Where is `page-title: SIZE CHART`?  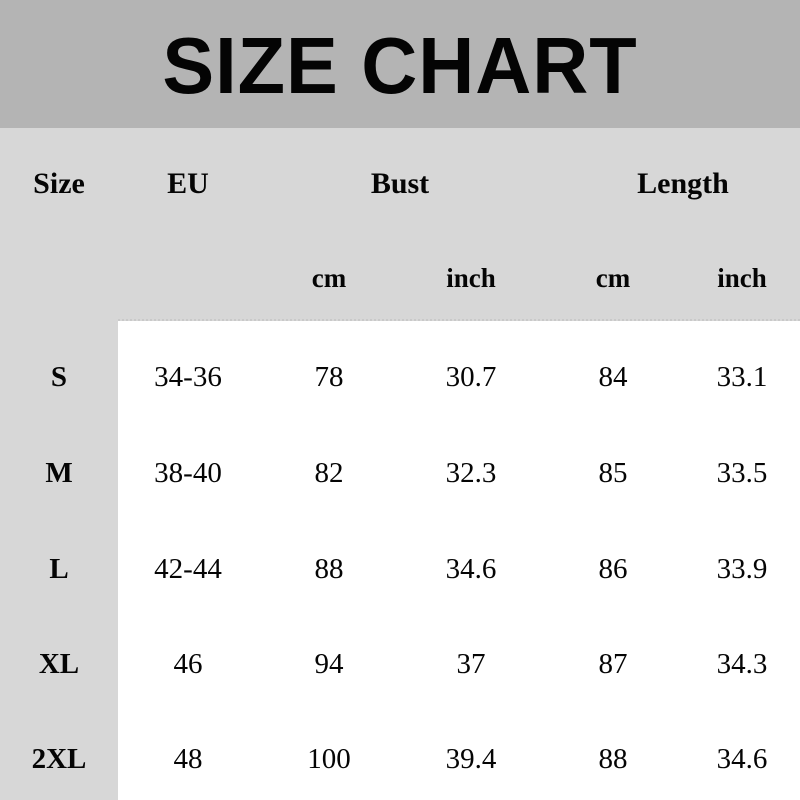
page-title: SIZE CHART is located at coordinates (400, 65).